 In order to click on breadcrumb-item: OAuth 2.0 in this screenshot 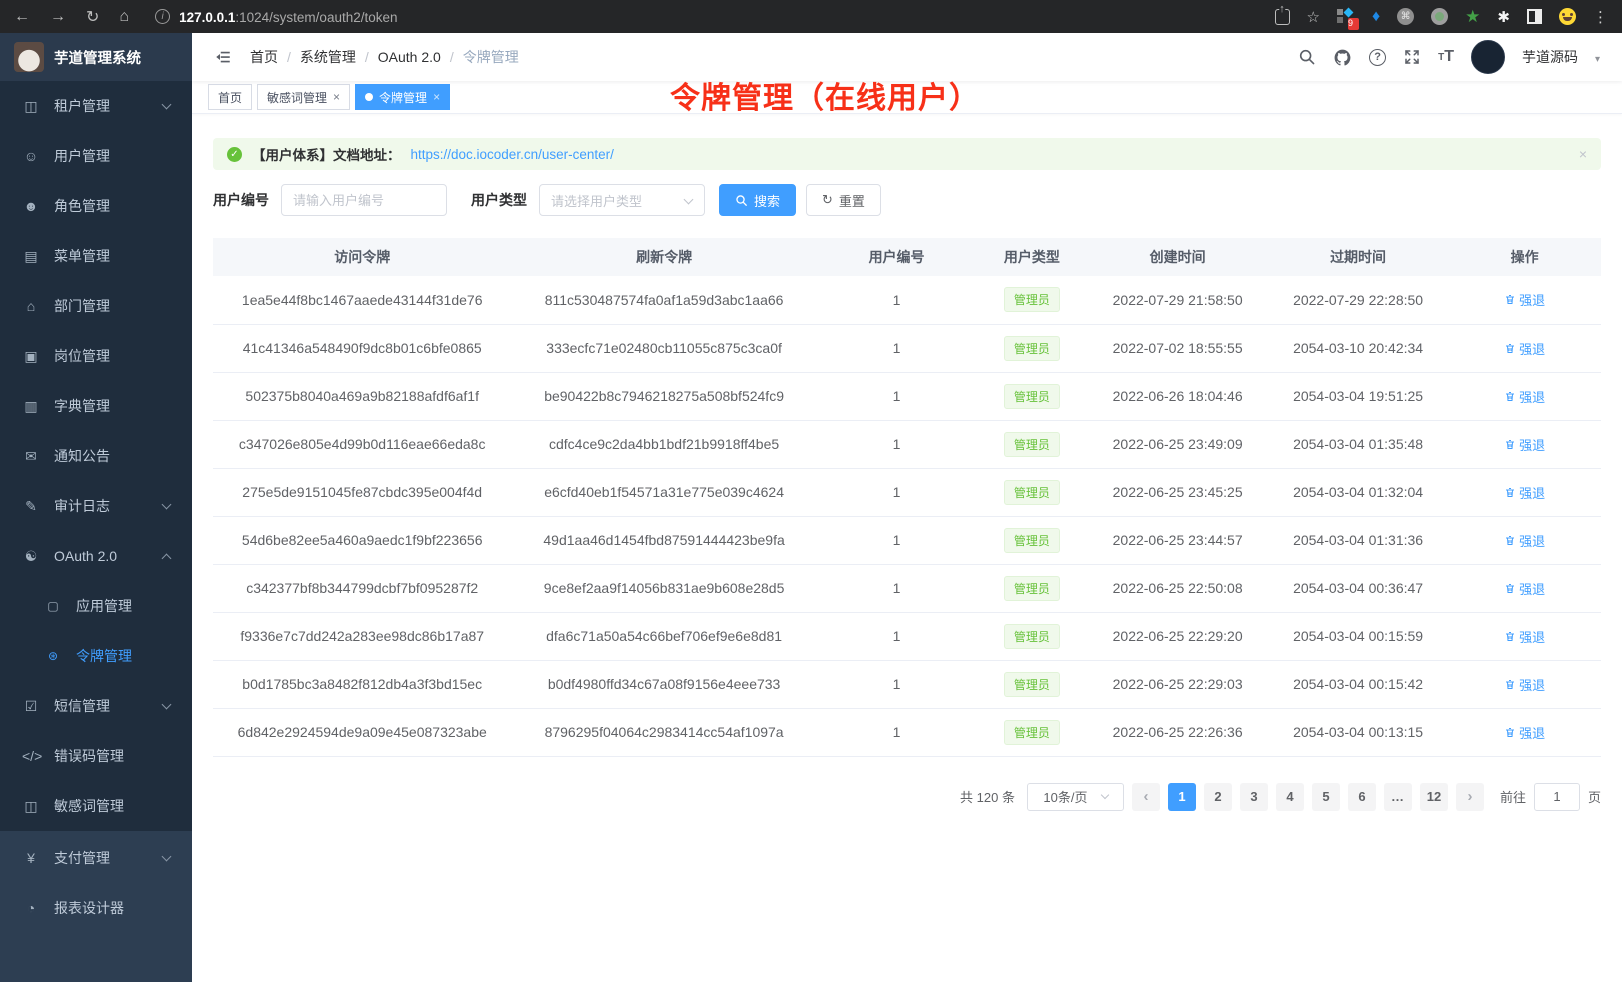, I will do `click(409, 57)`.